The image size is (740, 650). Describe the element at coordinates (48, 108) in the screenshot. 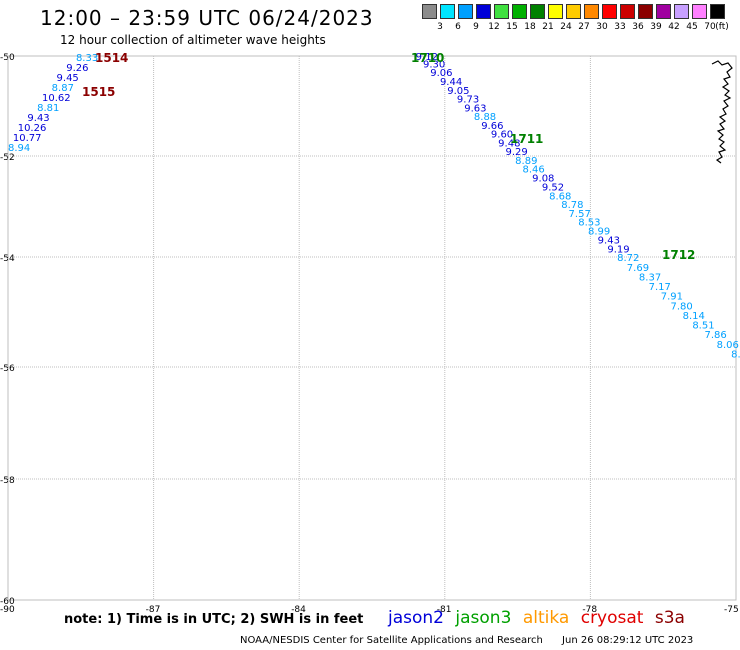

I see `wave-height-value: 8.81` at that location.